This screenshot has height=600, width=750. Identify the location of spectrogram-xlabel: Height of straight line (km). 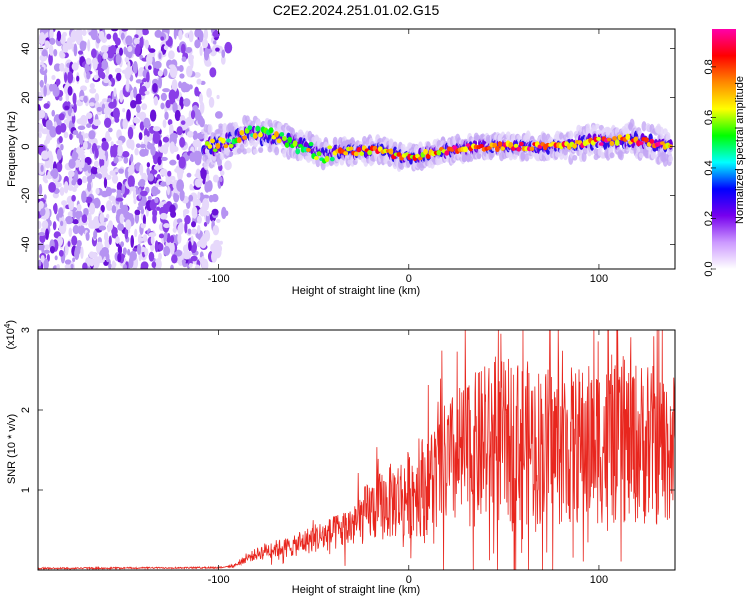
(356, 291).